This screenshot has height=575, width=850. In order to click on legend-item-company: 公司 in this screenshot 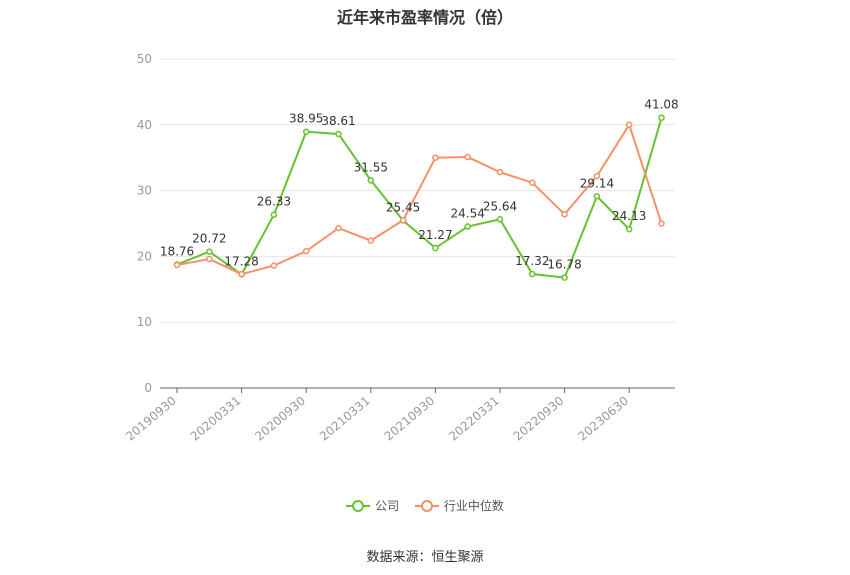, I will do `click(372, 505)`.